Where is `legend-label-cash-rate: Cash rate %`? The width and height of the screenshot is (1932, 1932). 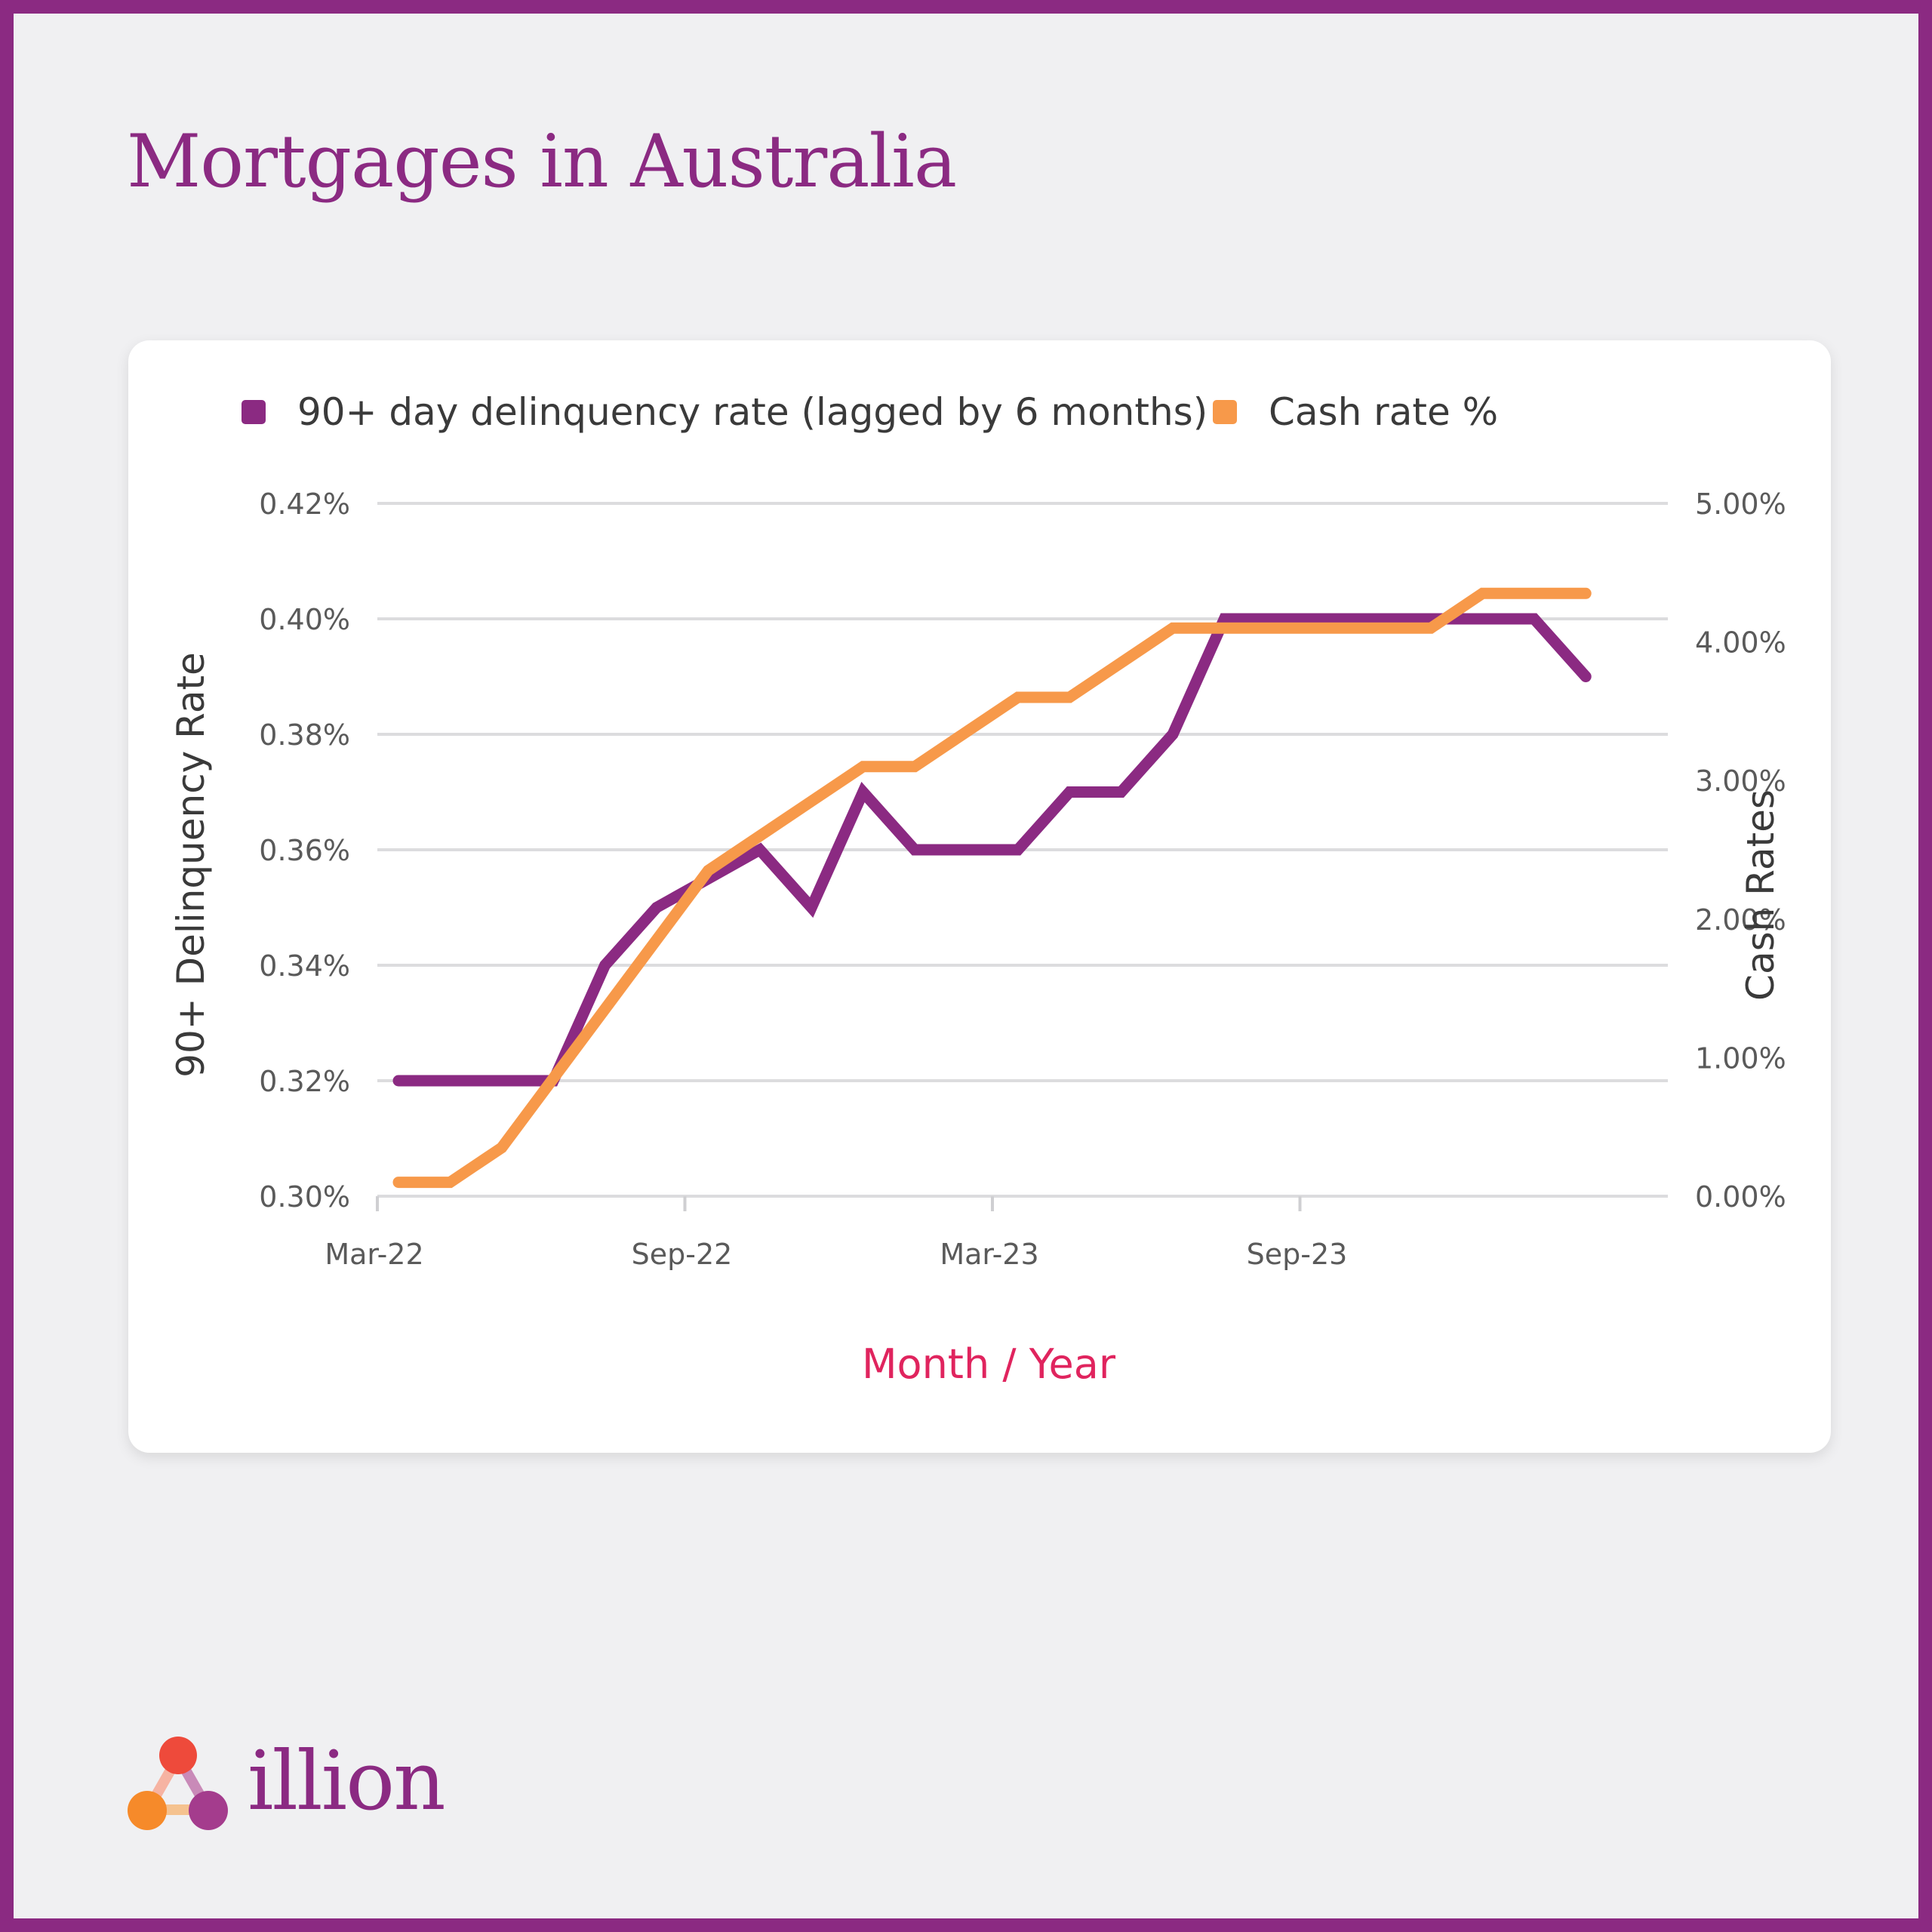
legend-label-cash-rate: Cash rate % is located at coordinates (1383, 412).